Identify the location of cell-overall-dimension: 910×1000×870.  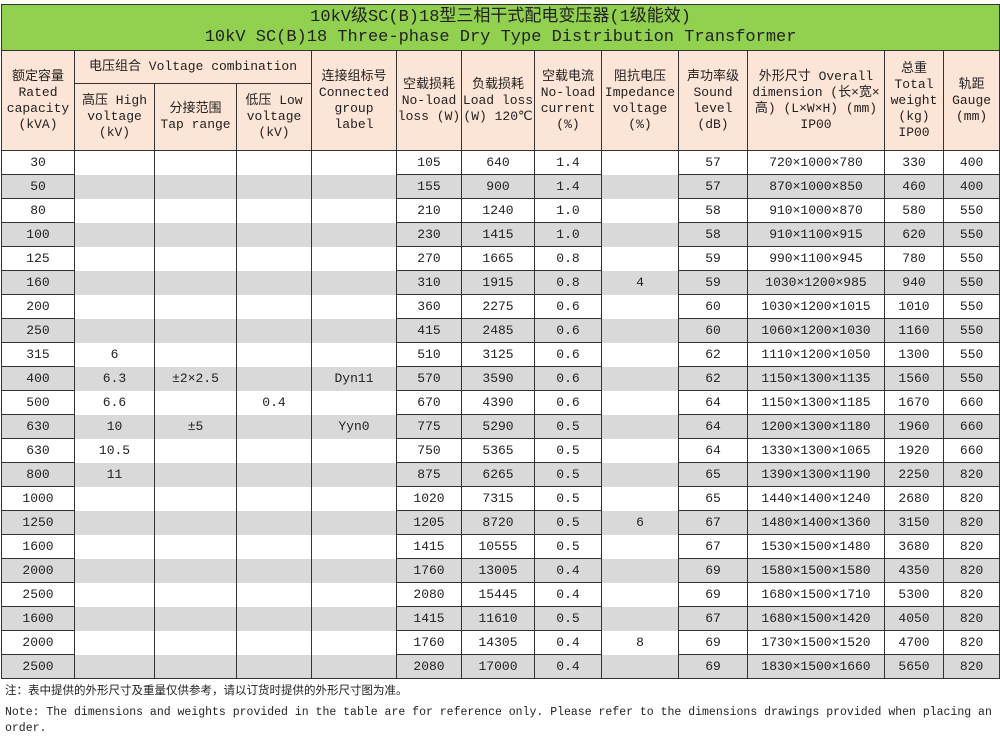
(816, 210).